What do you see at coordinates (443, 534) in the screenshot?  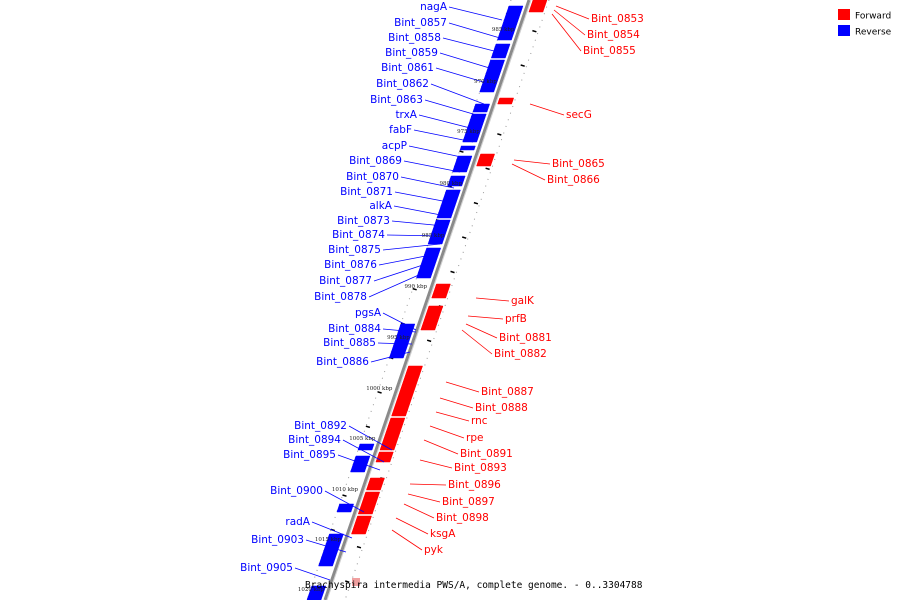 I see `forward-gene-label: ksgA` at bounding box center [443, 534].